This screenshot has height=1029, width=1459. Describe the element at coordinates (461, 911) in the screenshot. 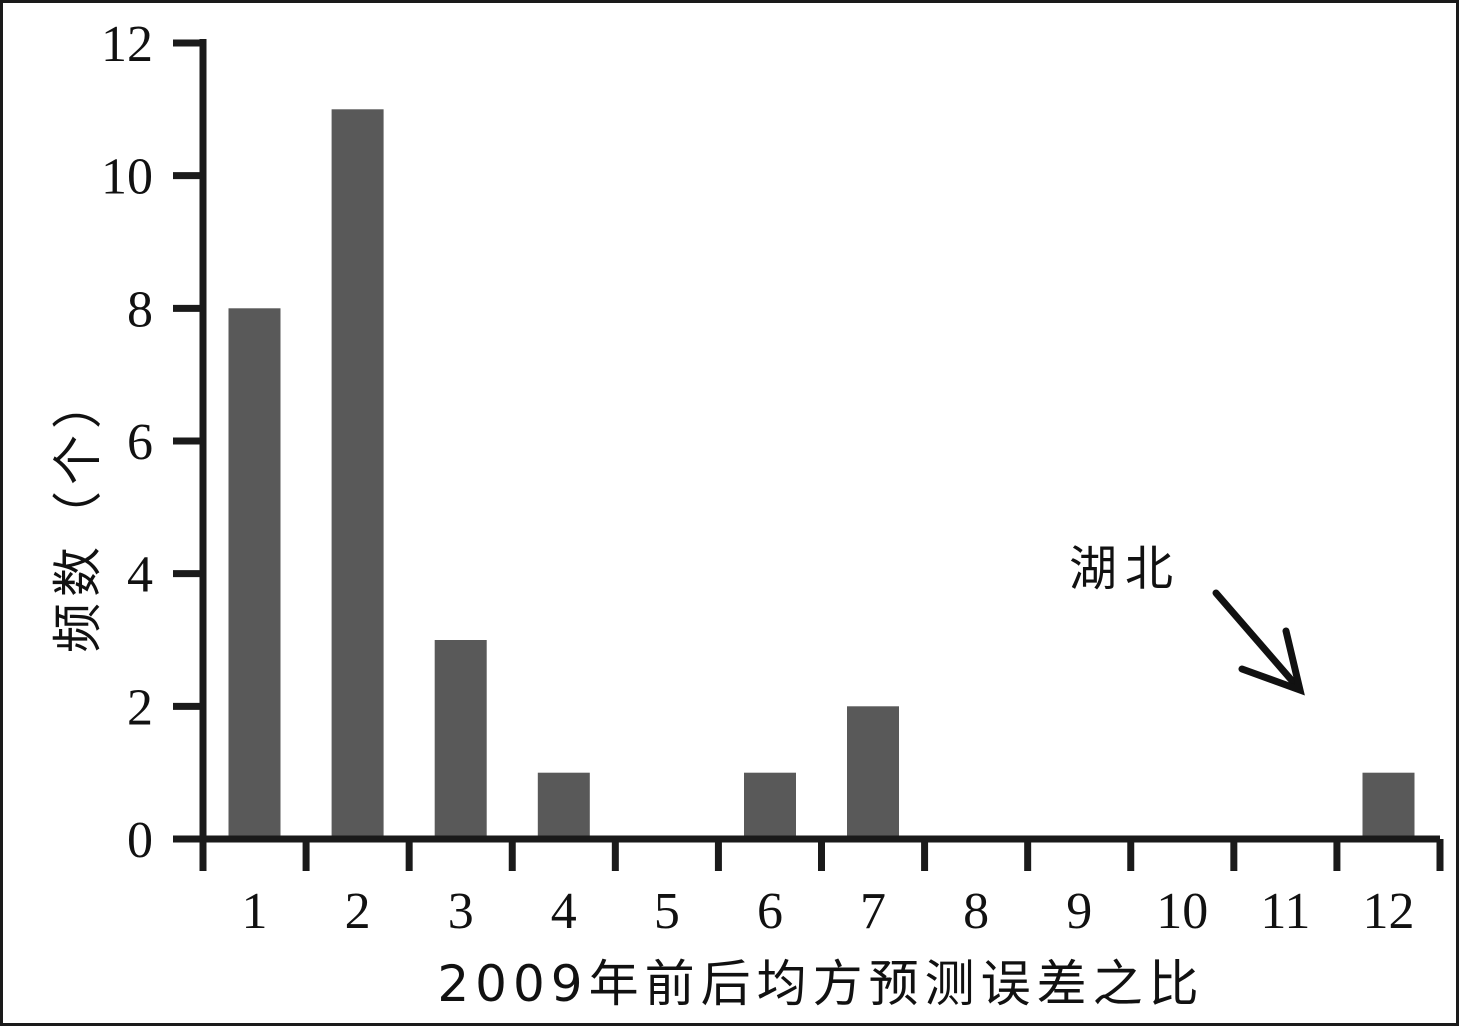

I see `x-tick-label-3: 3` at that location.